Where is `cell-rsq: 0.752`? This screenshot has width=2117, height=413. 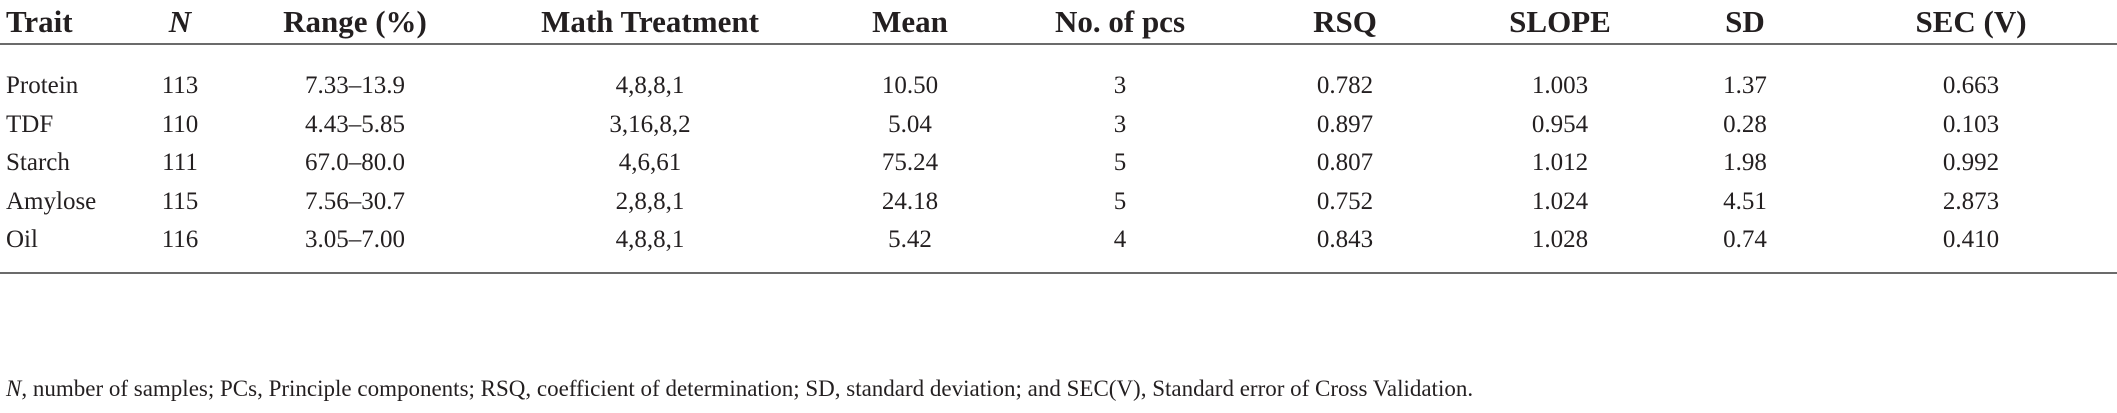 cell-rsq: 0.752 is located at coordinates (1345, 201).